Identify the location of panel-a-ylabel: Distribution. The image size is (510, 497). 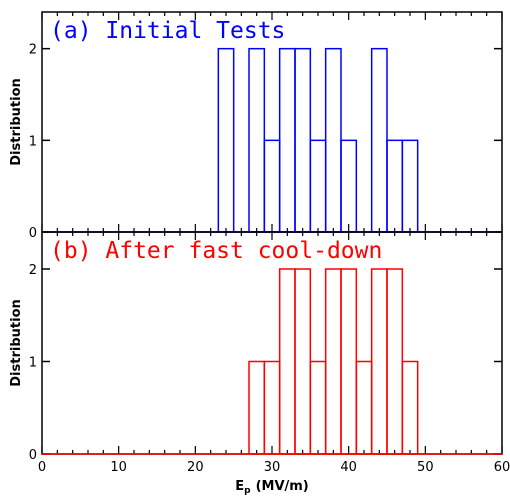
(16, 121).